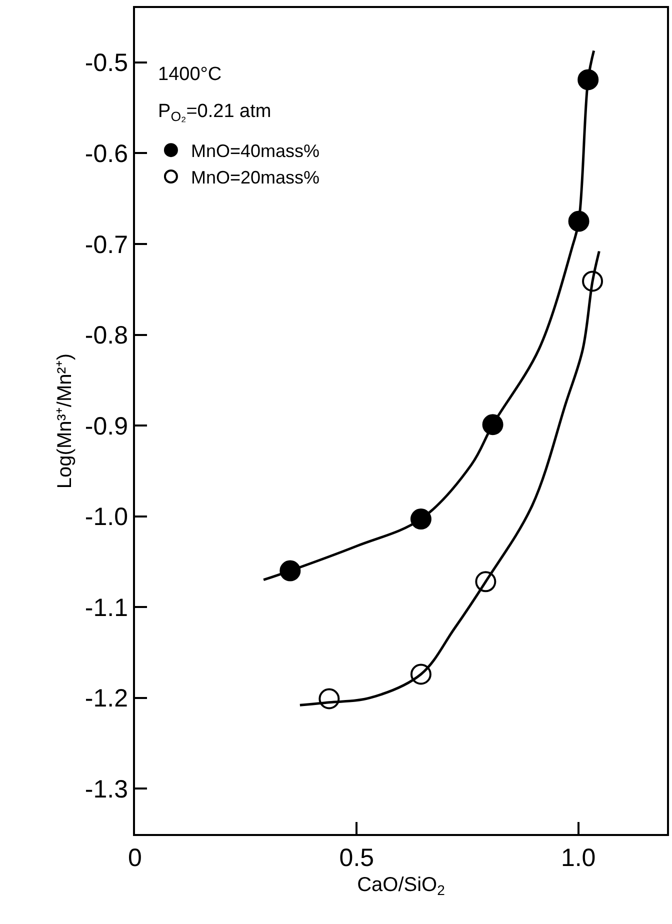  I want to click on legend-label: MnO=40mass%, so click(255, 151).